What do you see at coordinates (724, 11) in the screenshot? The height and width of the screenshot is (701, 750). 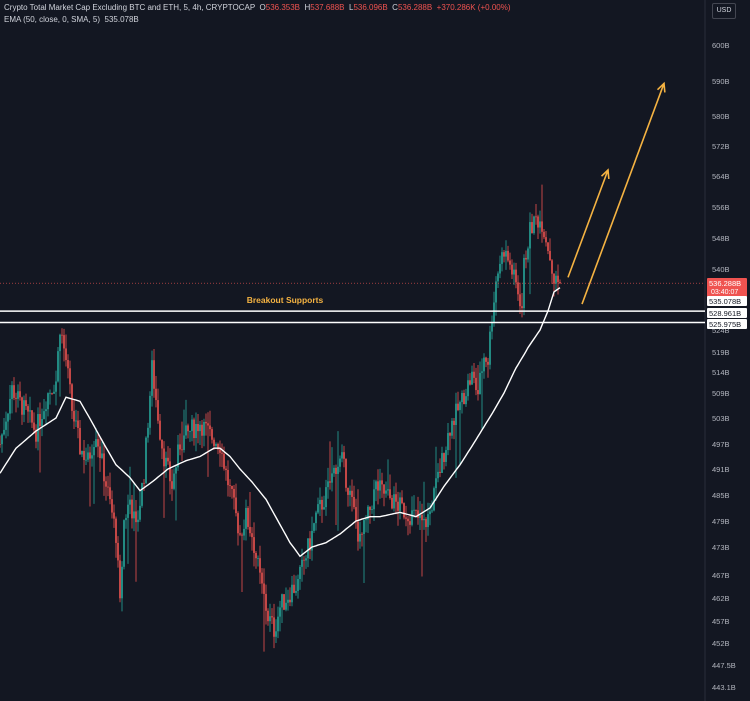 I see `currency-button: USD` at bounding box center [724, 11].